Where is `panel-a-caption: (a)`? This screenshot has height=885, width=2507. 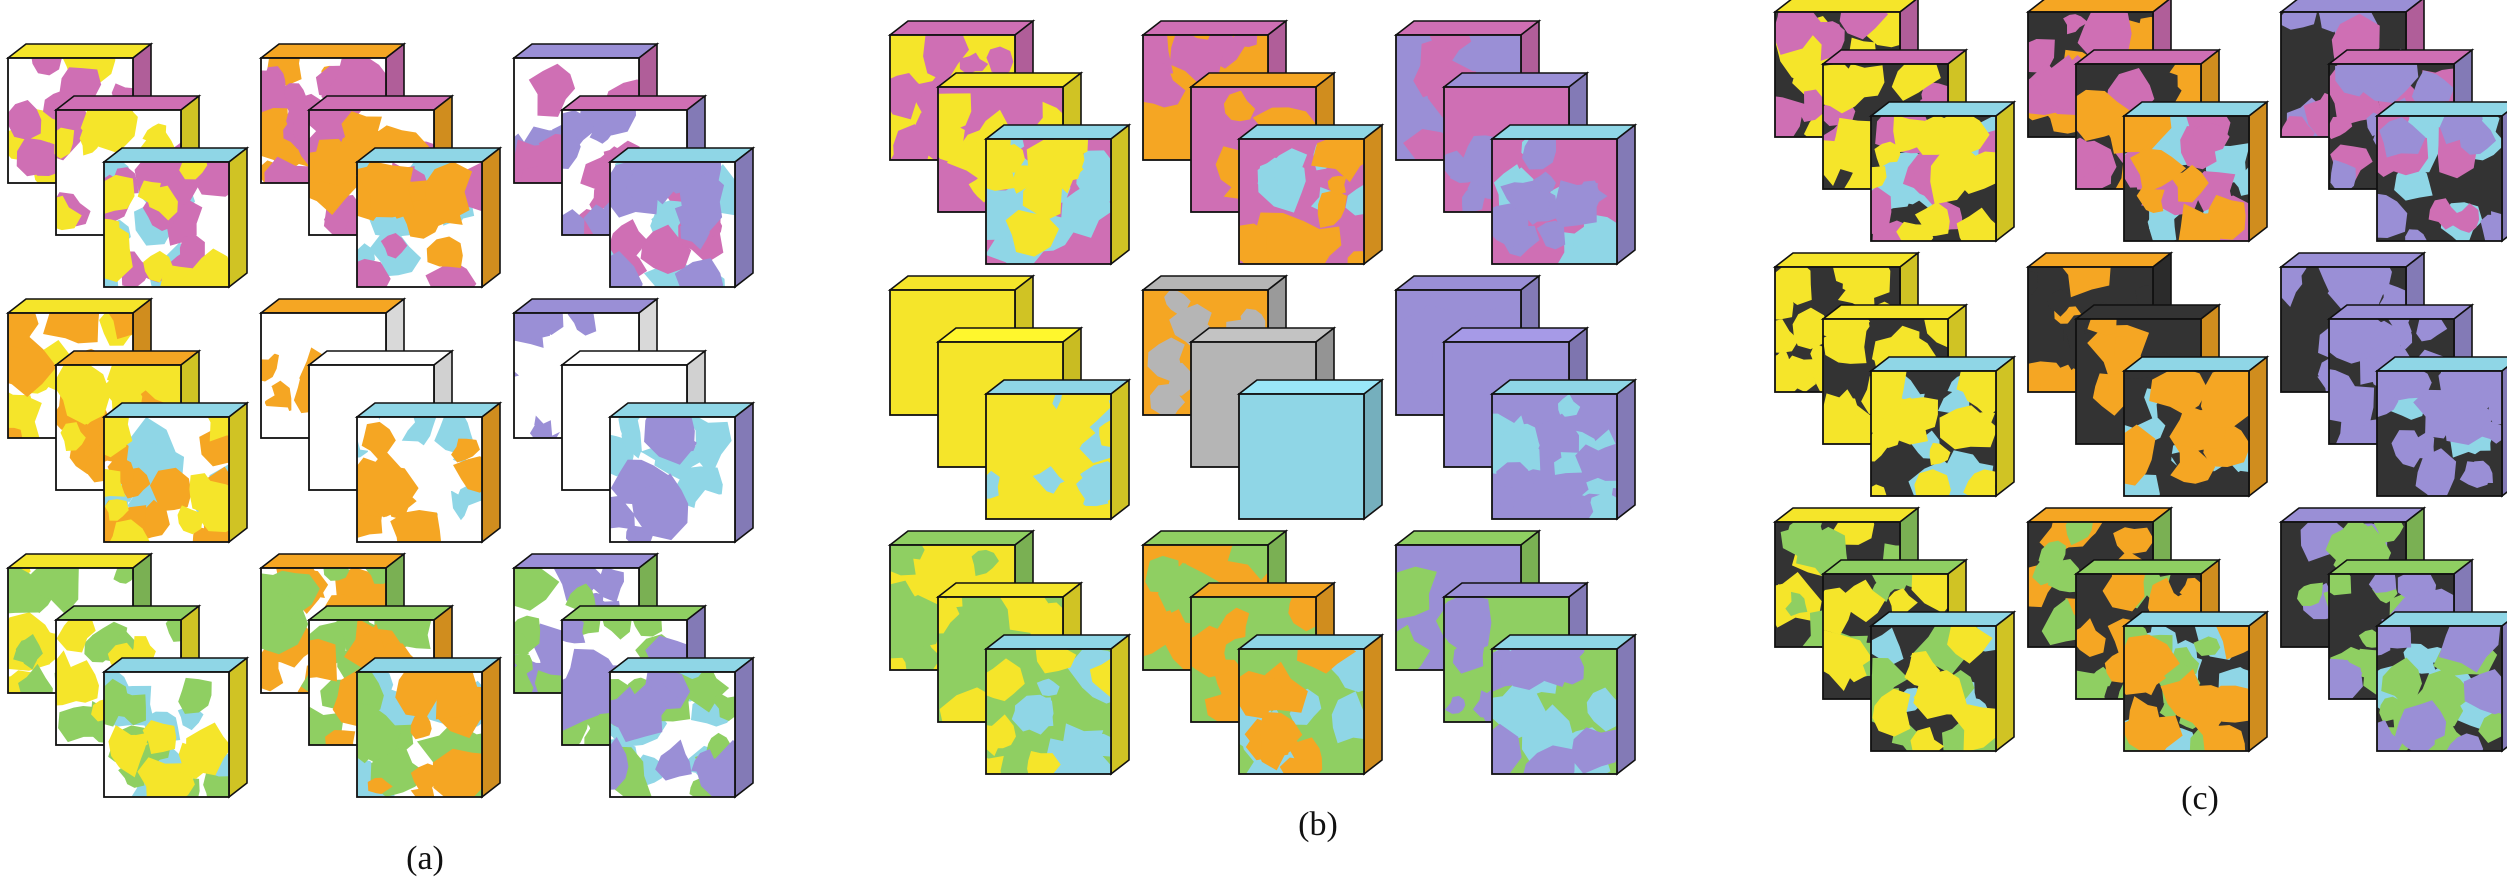 panel-a-caption: (a) is located at coordinates (425, 858).